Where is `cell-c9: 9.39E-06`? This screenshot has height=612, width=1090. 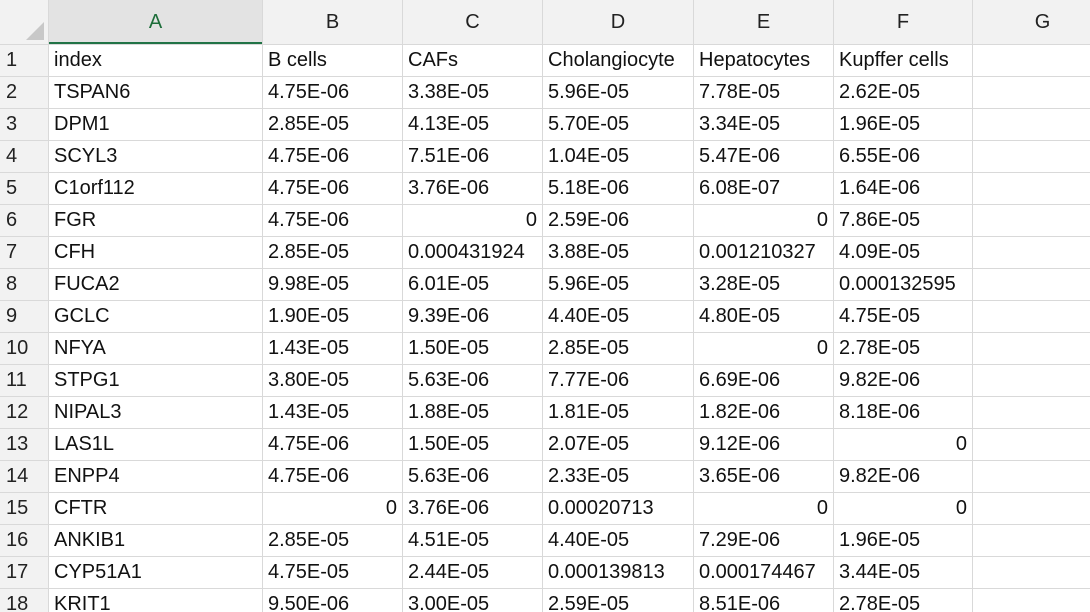
cell-c9: 9.39E-06 is located at coordinates (473, 317).